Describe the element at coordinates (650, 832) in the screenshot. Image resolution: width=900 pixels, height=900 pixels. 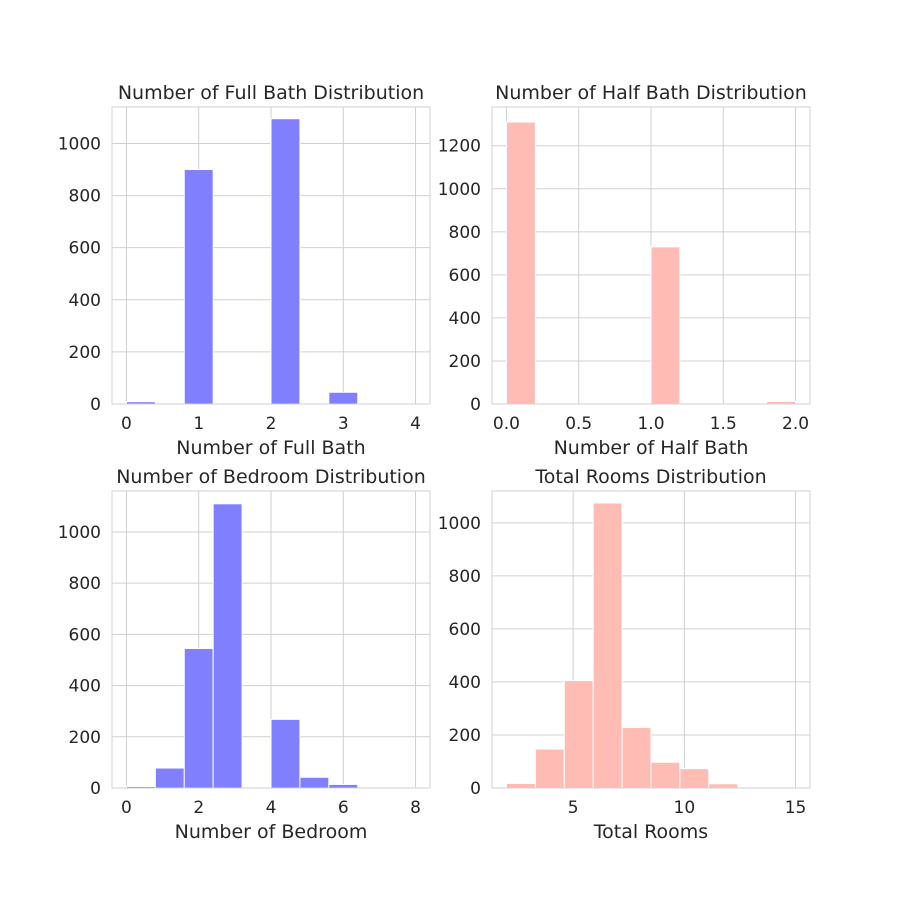
I see `x-axis-label: Total Rooms` at that location.